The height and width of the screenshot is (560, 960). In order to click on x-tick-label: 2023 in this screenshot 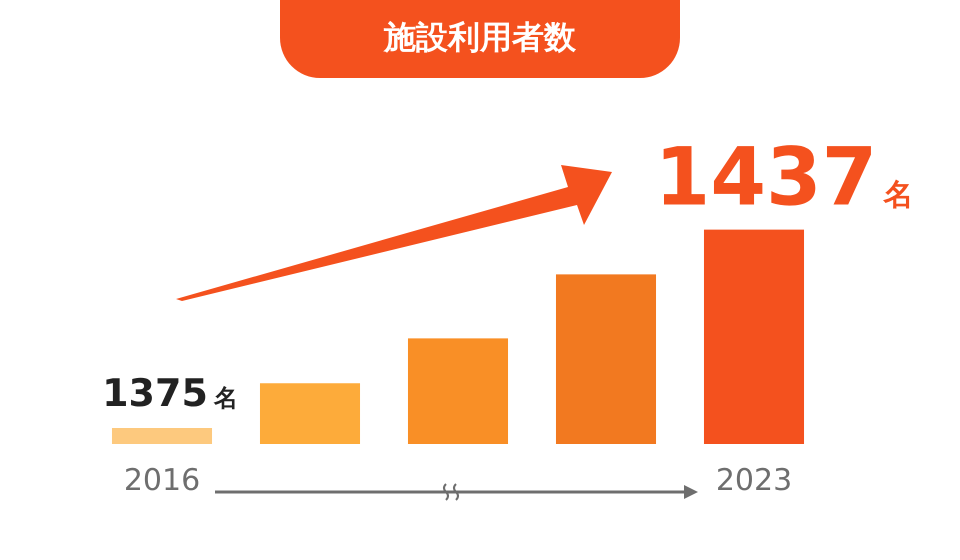, I will do `click(754, 480)`.